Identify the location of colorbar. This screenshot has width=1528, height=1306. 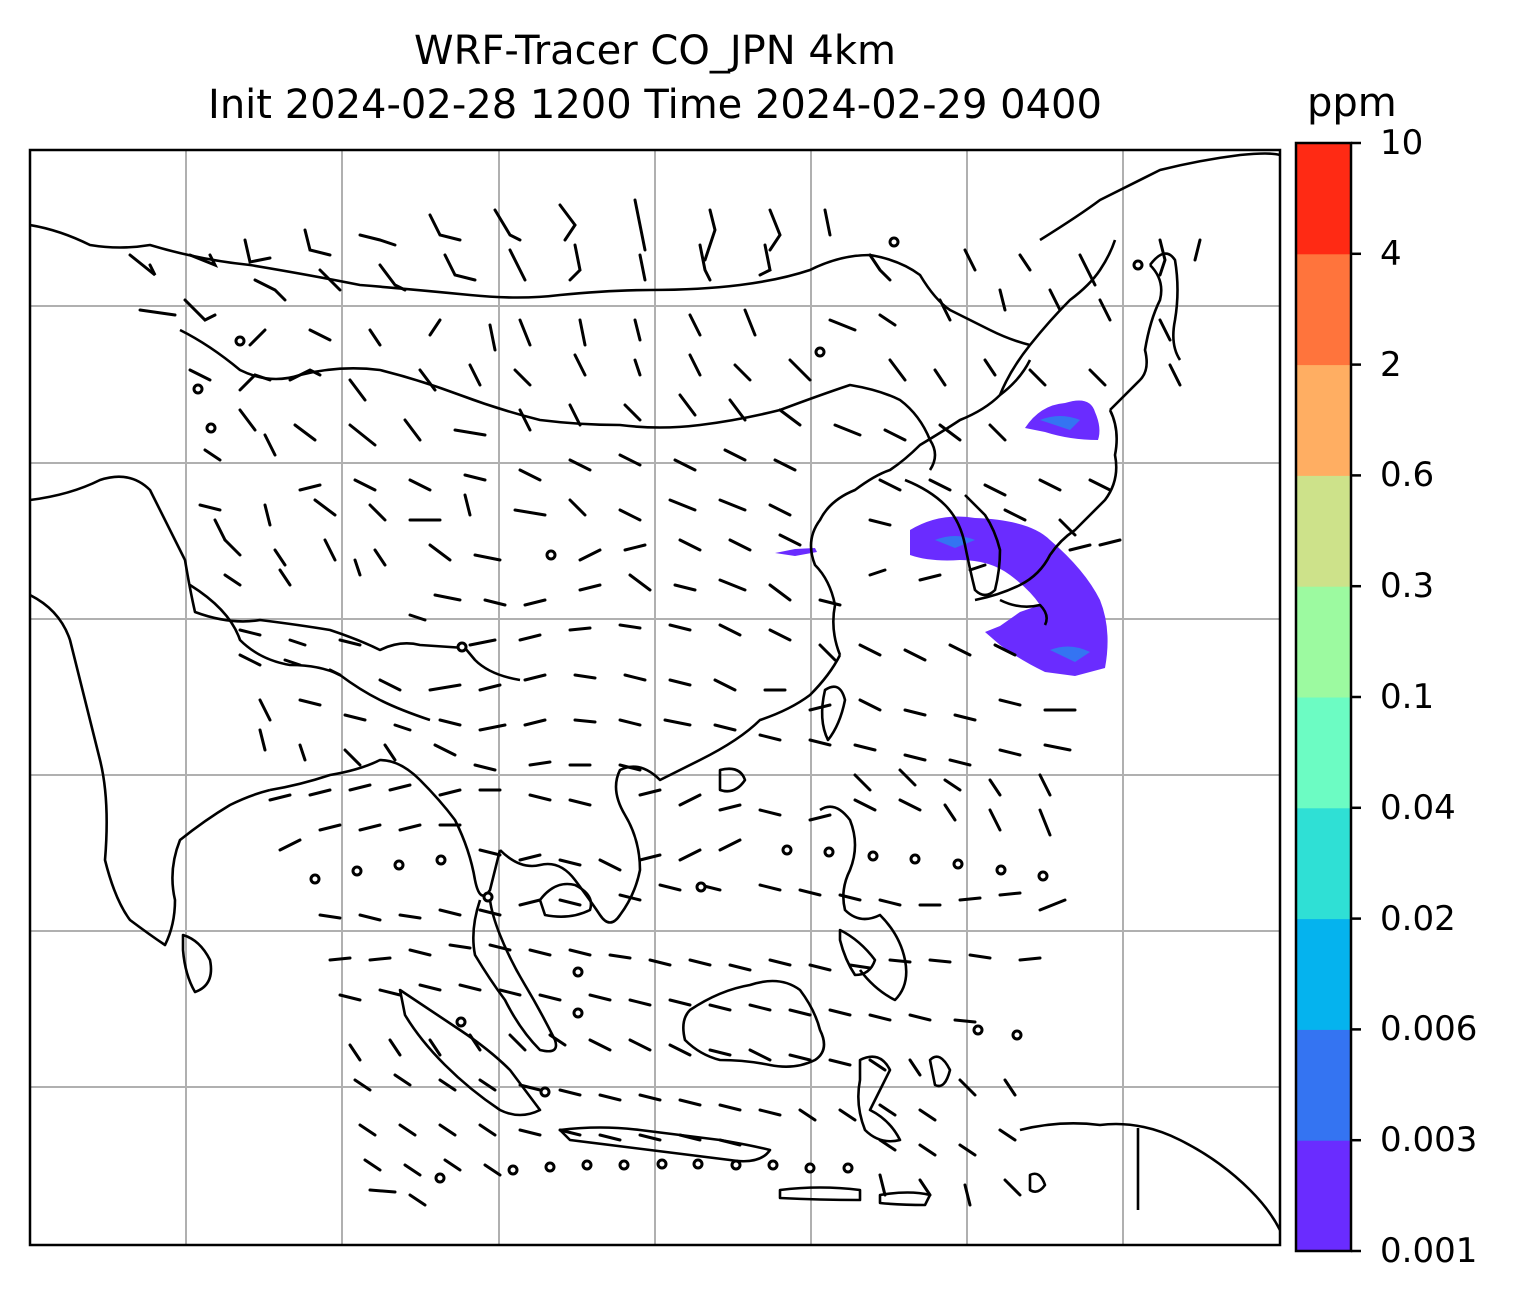
(1328, 697).